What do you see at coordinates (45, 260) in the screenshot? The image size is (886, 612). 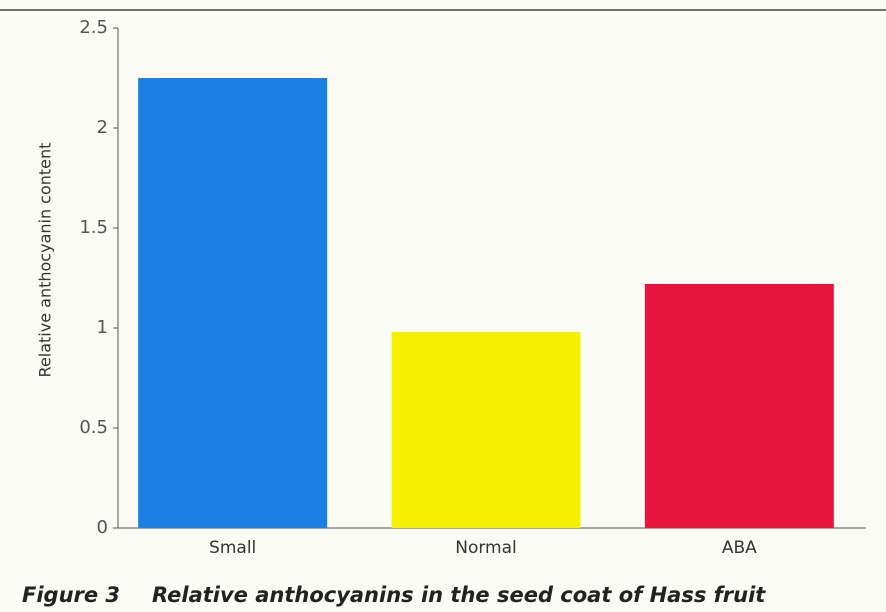 I see `y-axis-label: Relative anthocyanin content` at bounding box center [45, 260].